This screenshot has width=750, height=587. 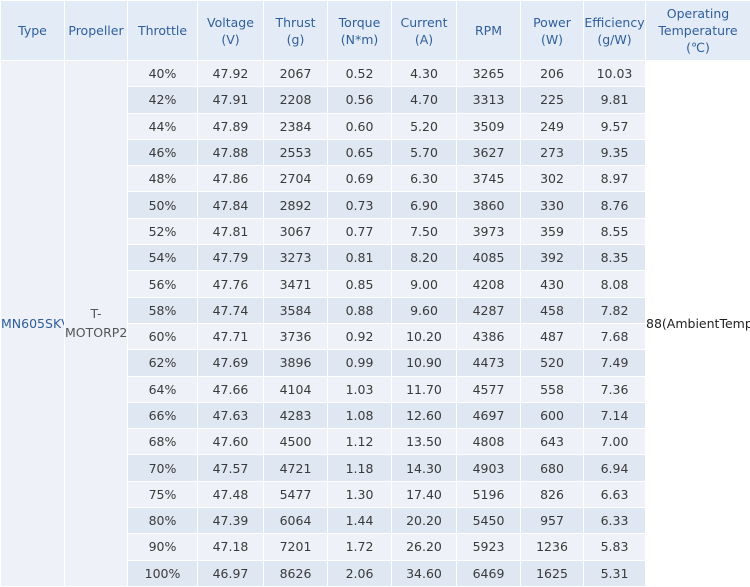 What do you see at coordinates (424, 442) in the screenshot?
I see `current-cell: 13.50` at bounding box center [424, 442].